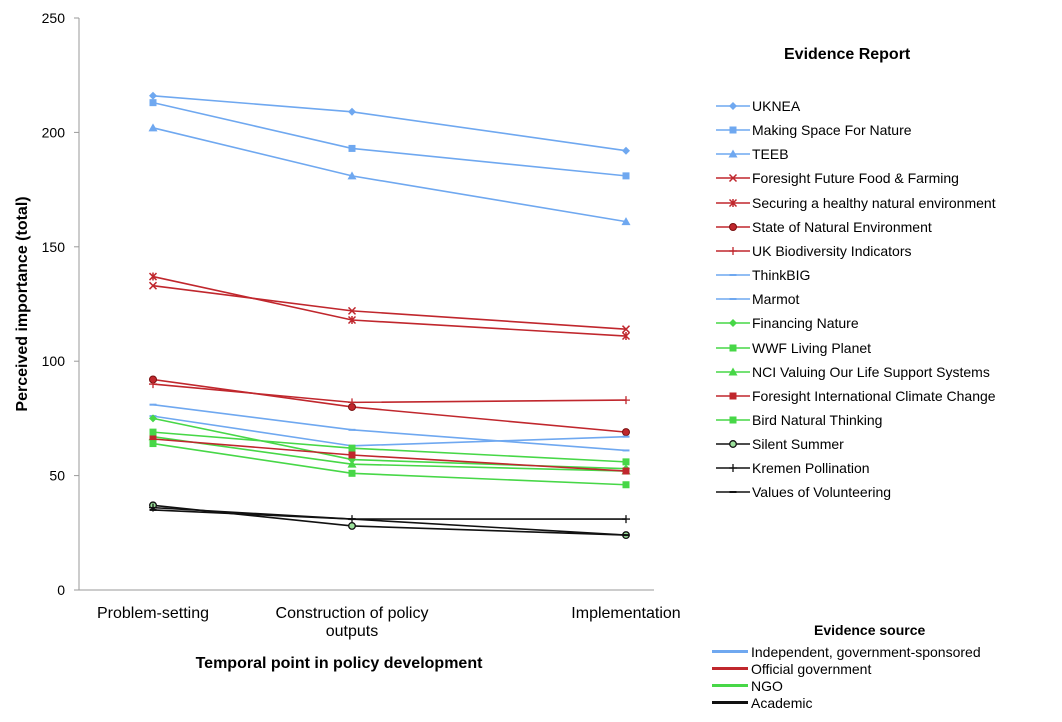 The height and width of the screenshot is (722, 1062). Describe the element at coordinates (340, 663) in the screenshot. I see `x-axis-label: Temporal point in policy development` at that location.